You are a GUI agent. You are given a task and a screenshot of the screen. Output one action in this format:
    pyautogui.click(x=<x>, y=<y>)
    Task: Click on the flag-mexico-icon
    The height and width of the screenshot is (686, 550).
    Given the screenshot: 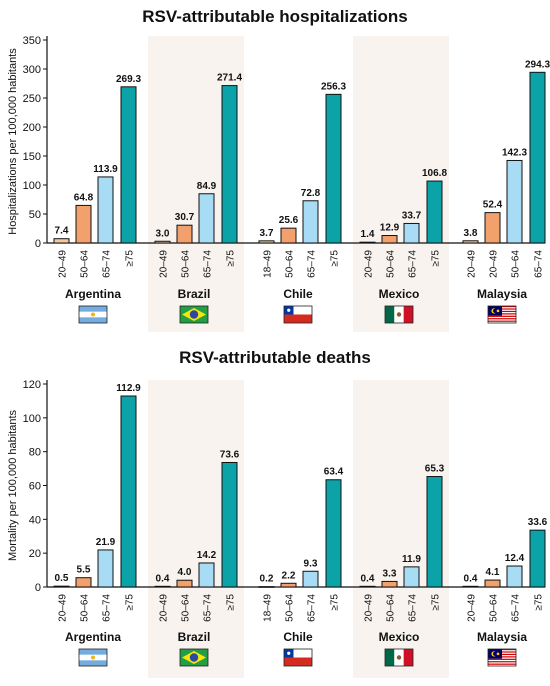 What is the action you would take?
    pyautogui.click(x=399, y=657)
    